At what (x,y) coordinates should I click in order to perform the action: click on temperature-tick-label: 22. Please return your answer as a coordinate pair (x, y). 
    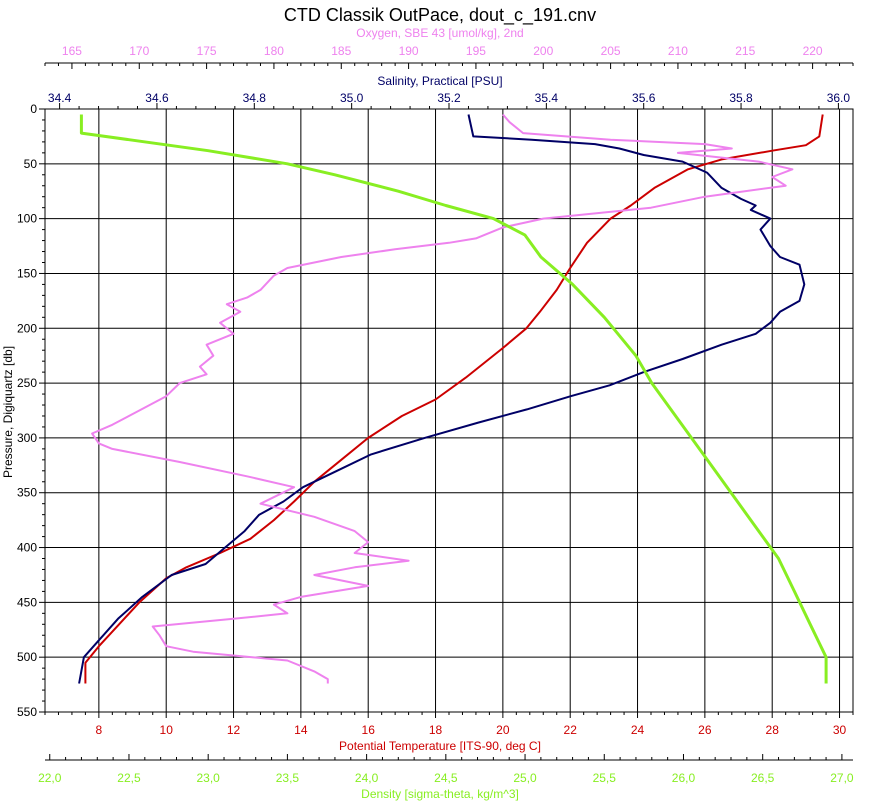
    Looking at the image, I should click on (571, 730).